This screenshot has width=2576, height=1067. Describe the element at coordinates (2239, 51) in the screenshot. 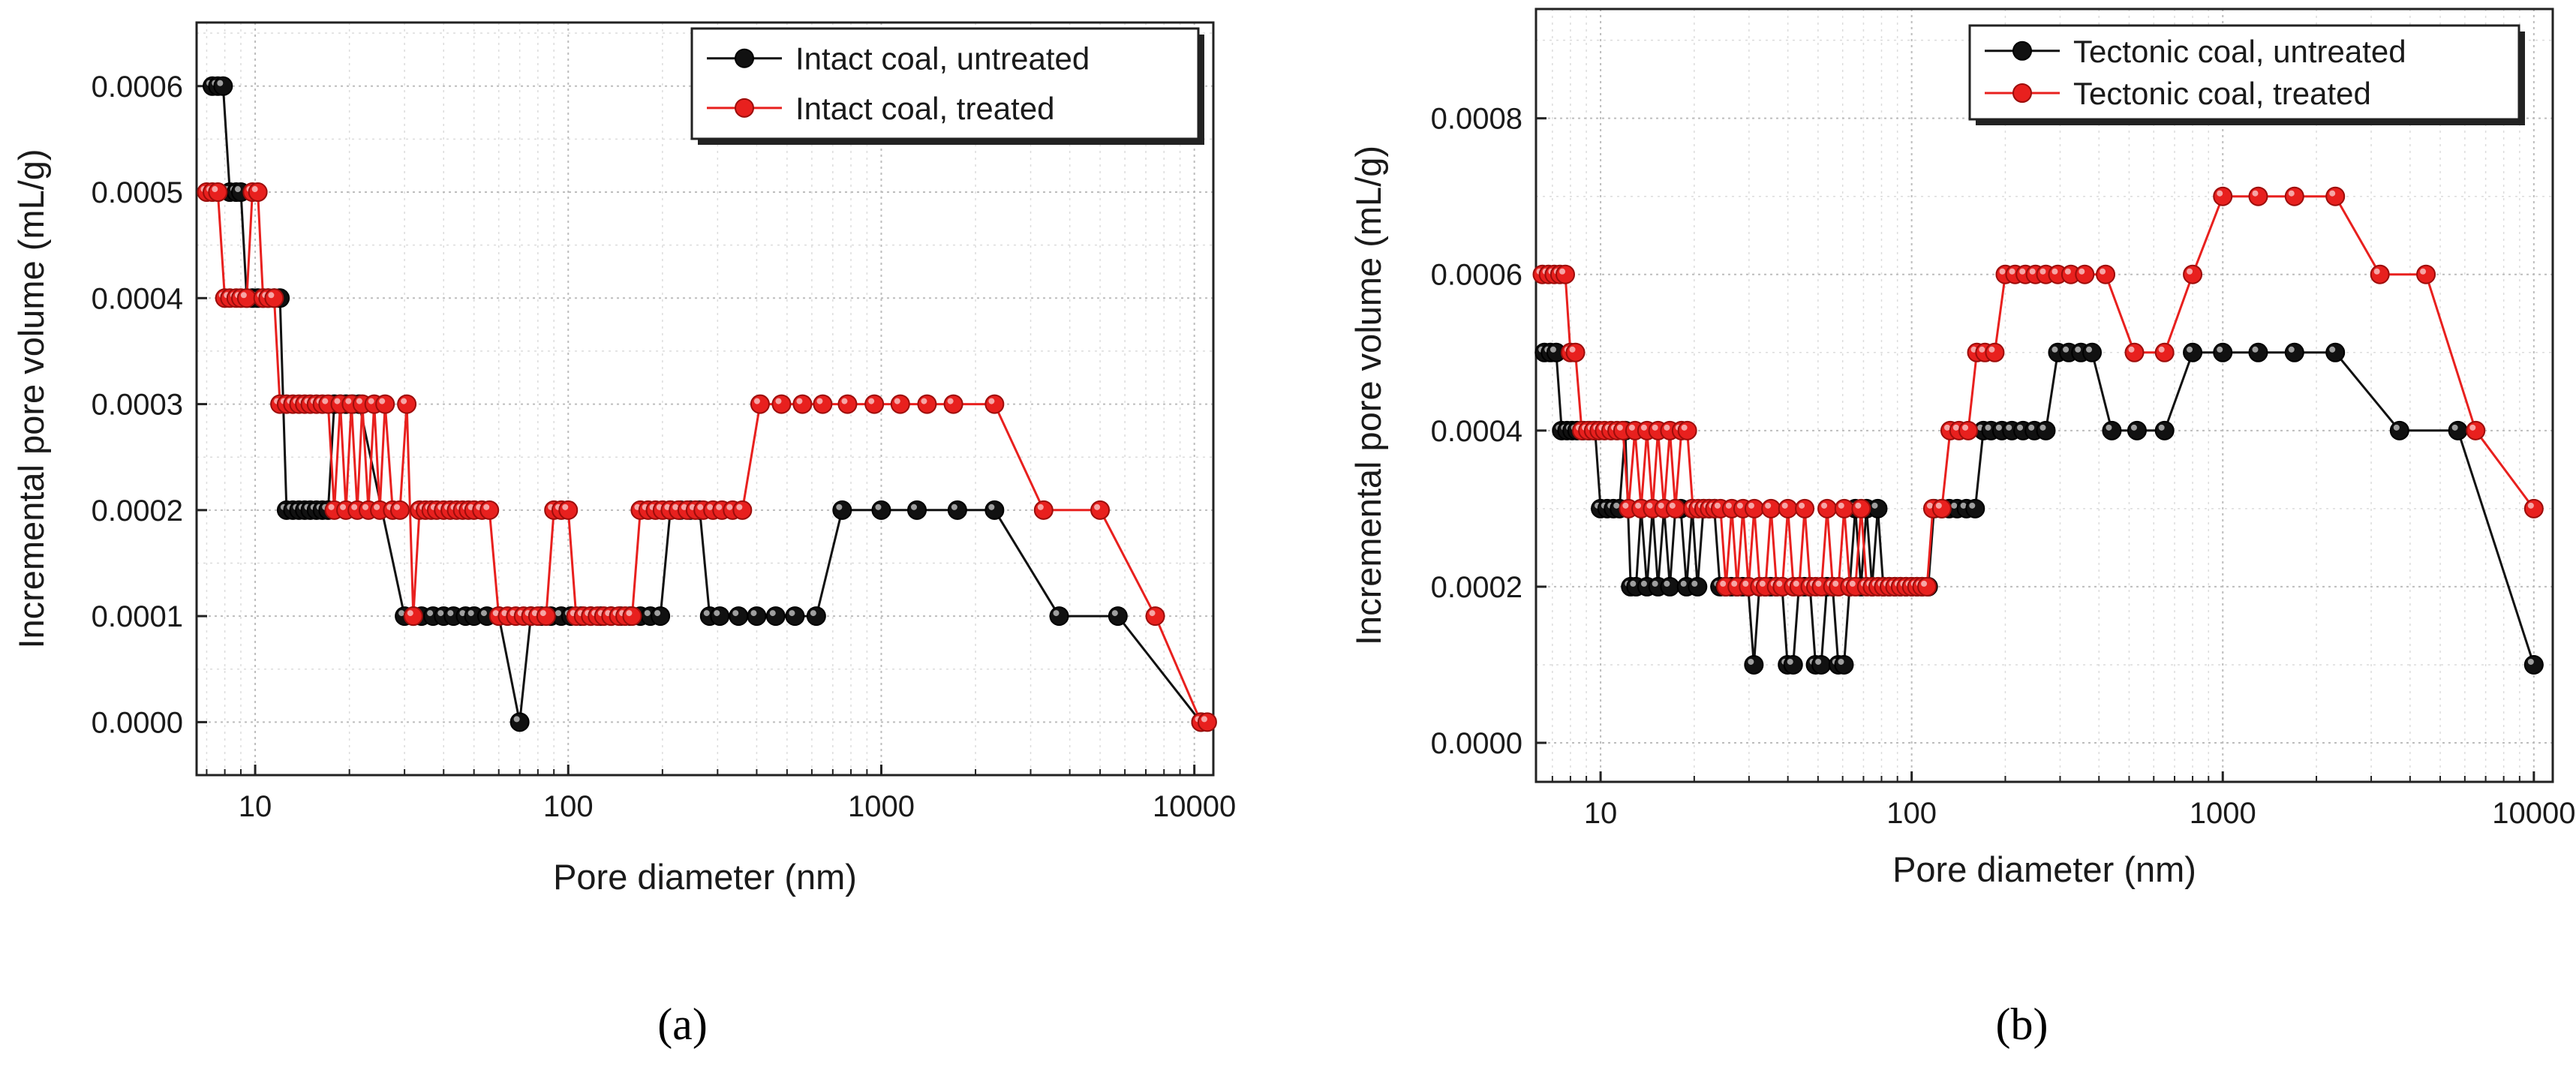

I see `legend-label: Tectonic coal, untreated` at that location.